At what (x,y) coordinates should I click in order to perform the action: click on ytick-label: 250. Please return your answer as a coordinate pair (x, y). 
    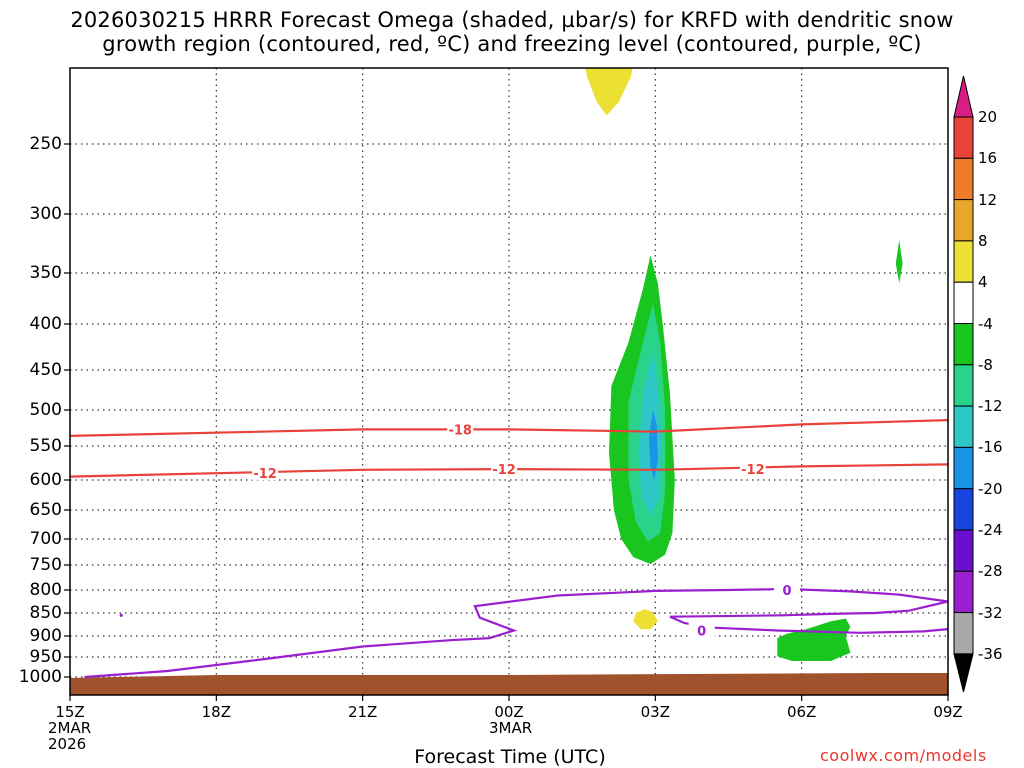
    Looking at the image, I should click on (45, 144).